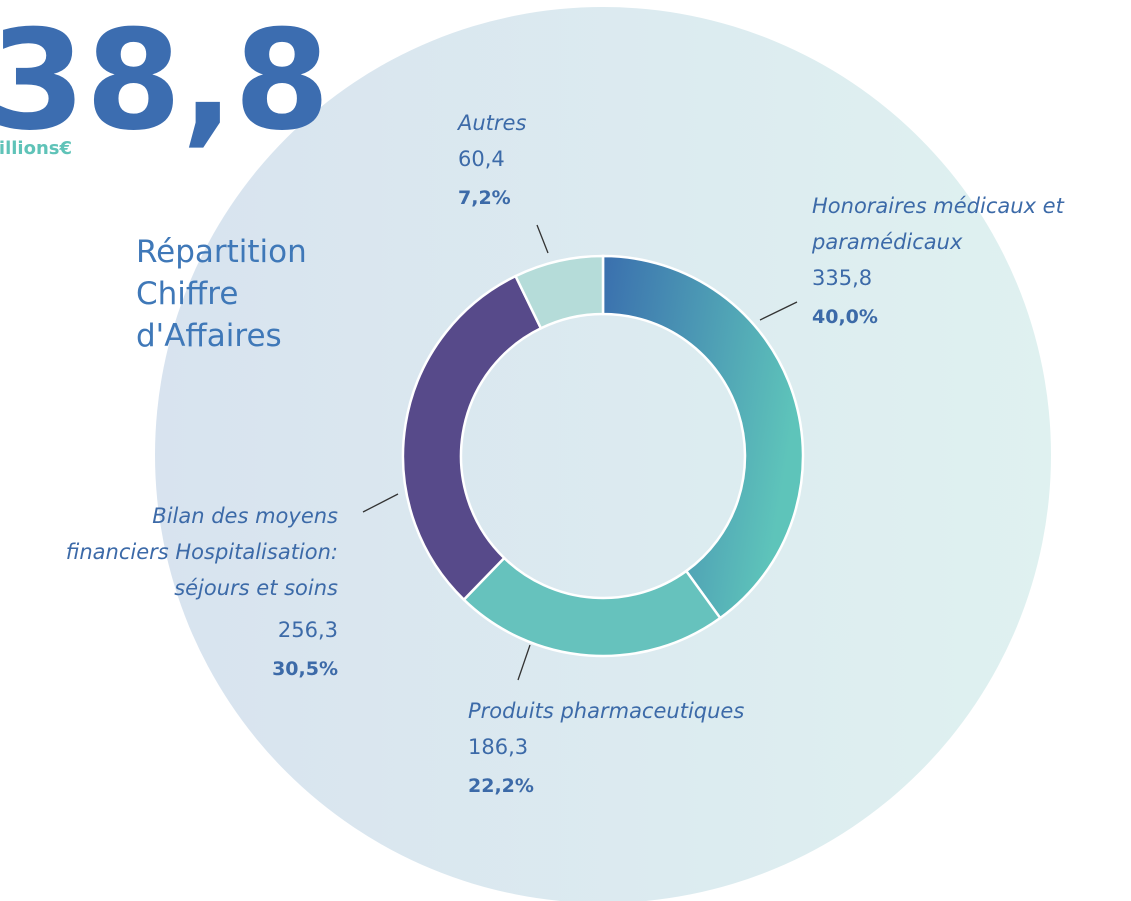 The height and width of the screenshot is (901, 1131). I want to click on category-label: Bilan des moyens, so click(245, 516).